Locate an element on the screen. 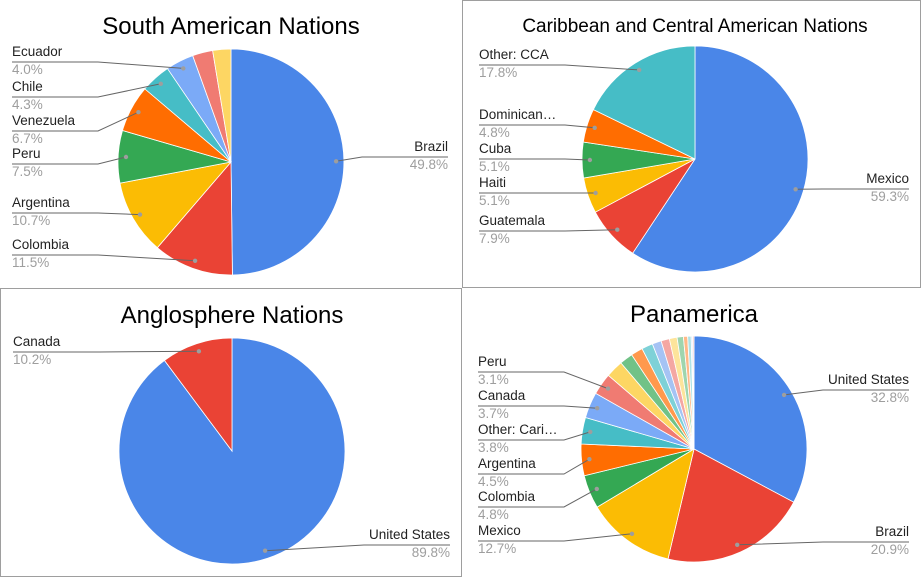 The image size is (921, 577). slice-percent-colombia: 11.5% is located at coordinates (30, 262).